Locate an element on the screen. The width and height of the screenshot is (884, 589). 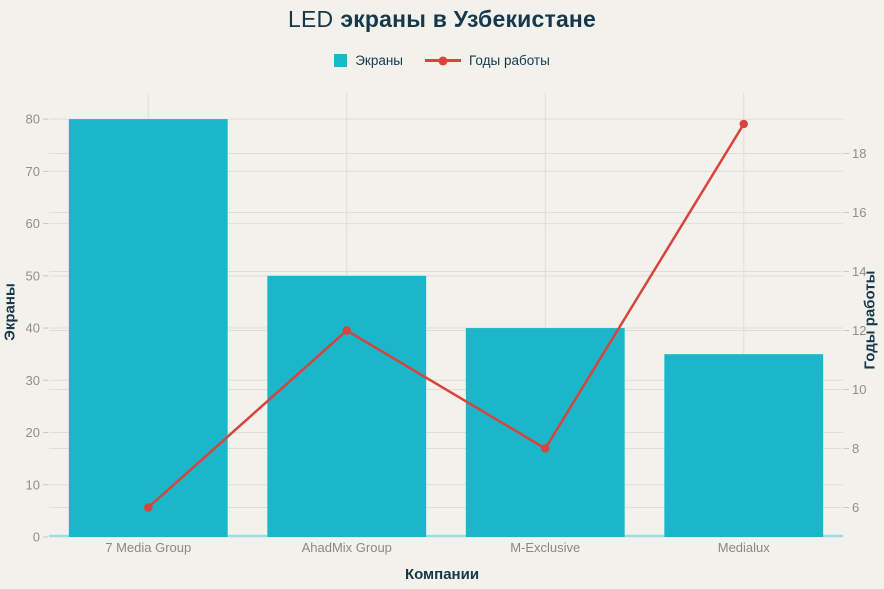
category-label: Medialux is located at coordinates (744, 547).